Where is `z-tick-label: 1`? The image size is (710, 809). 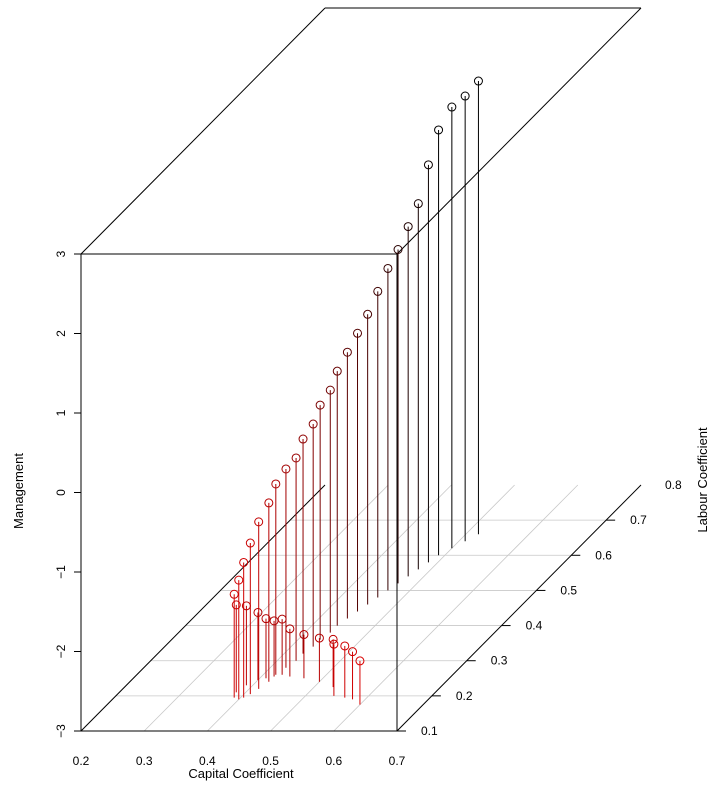 z-tick-label: 1 is located at coordinates (61, 412).